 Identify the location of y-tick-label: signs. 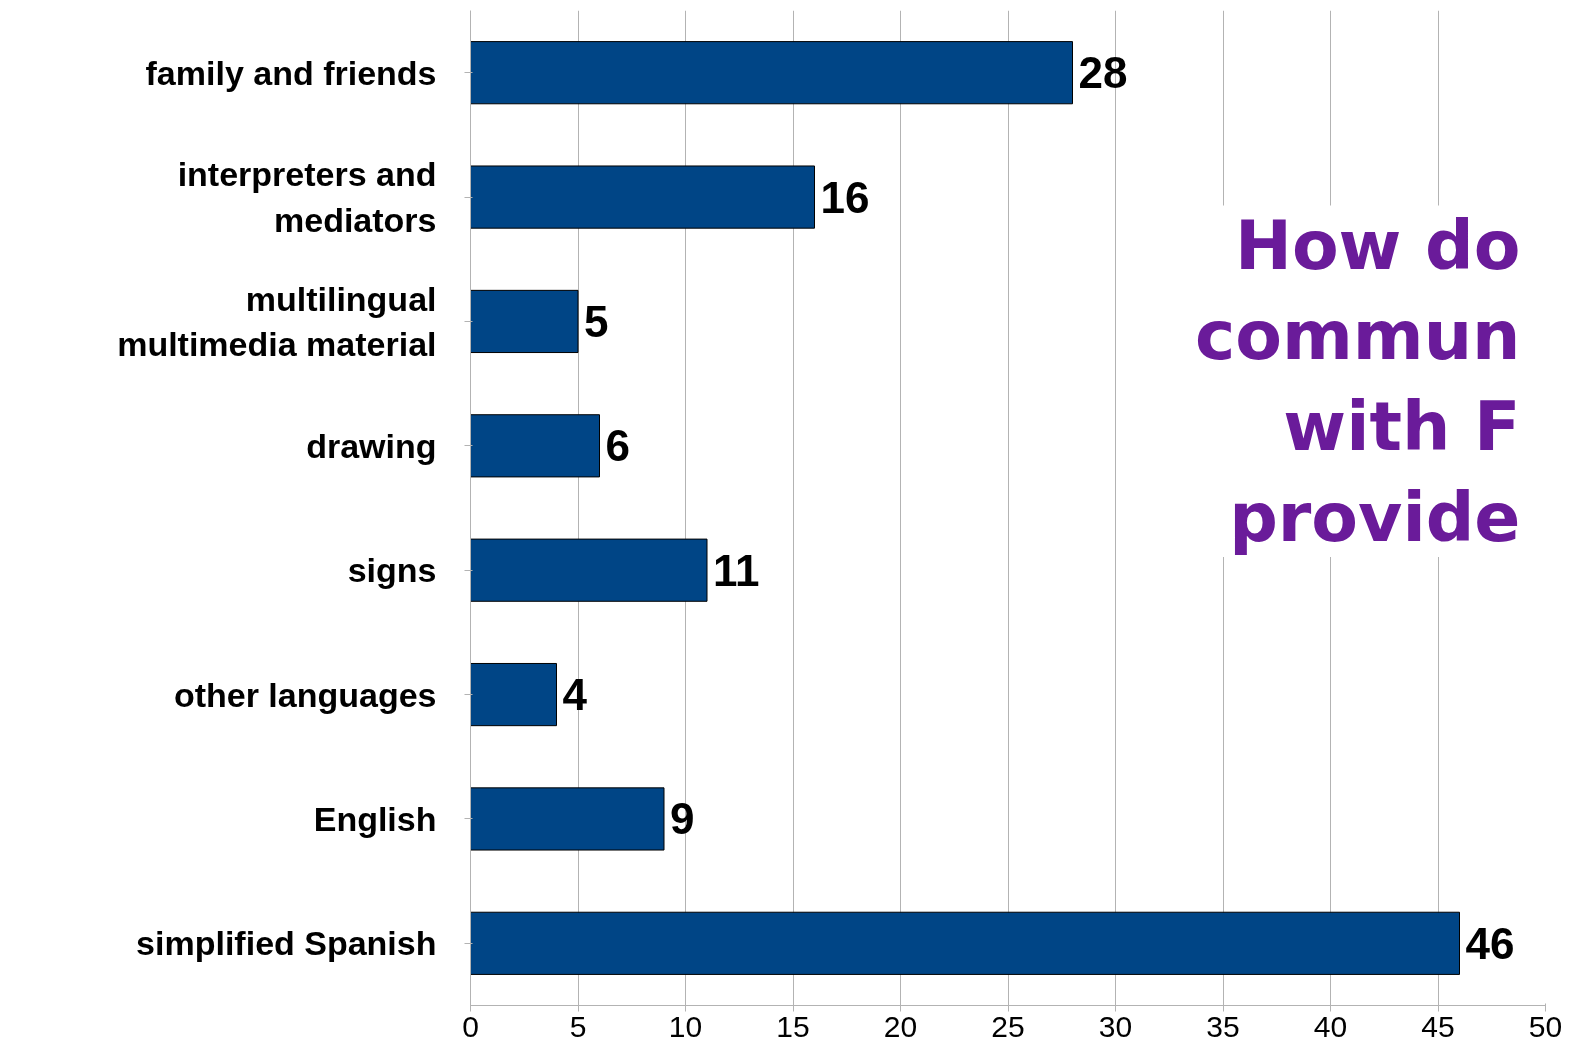
(392, 570).